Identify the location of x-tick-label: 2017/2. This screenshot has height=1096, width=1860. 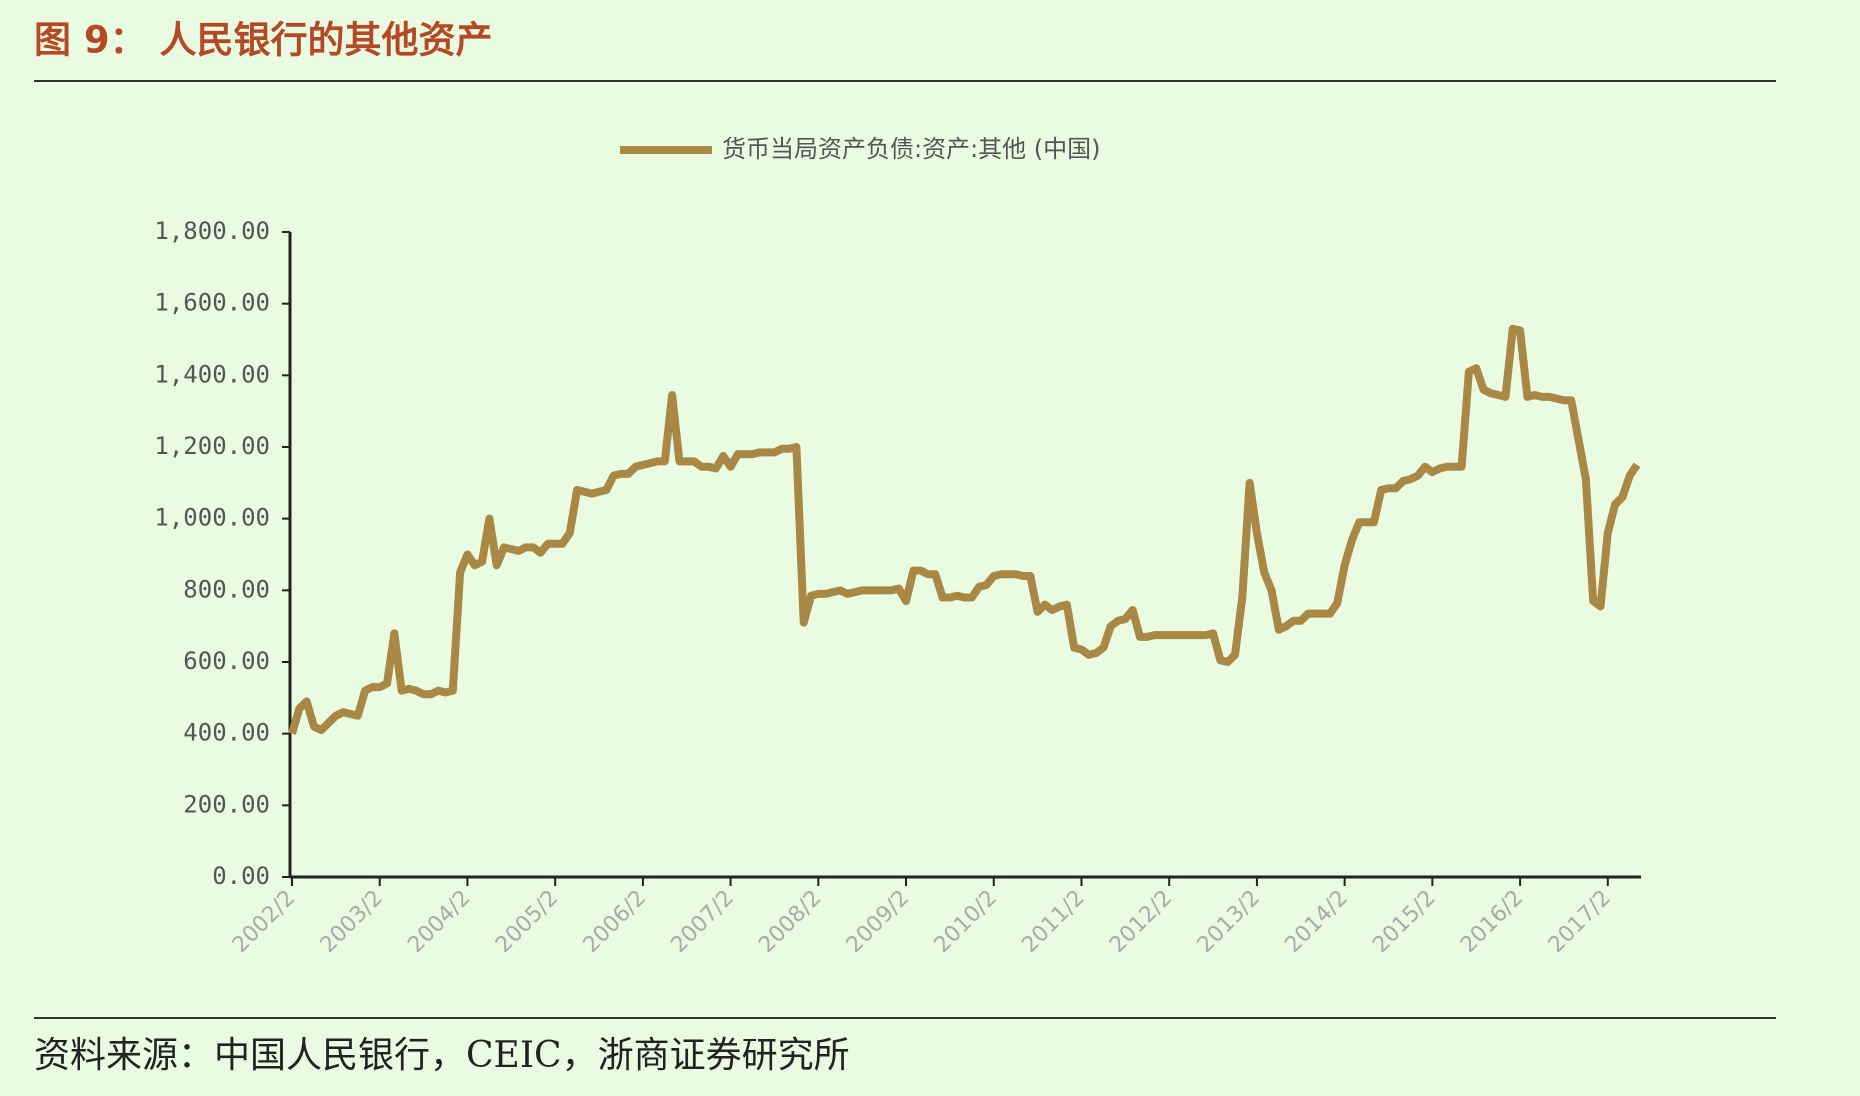
(1580, 922).